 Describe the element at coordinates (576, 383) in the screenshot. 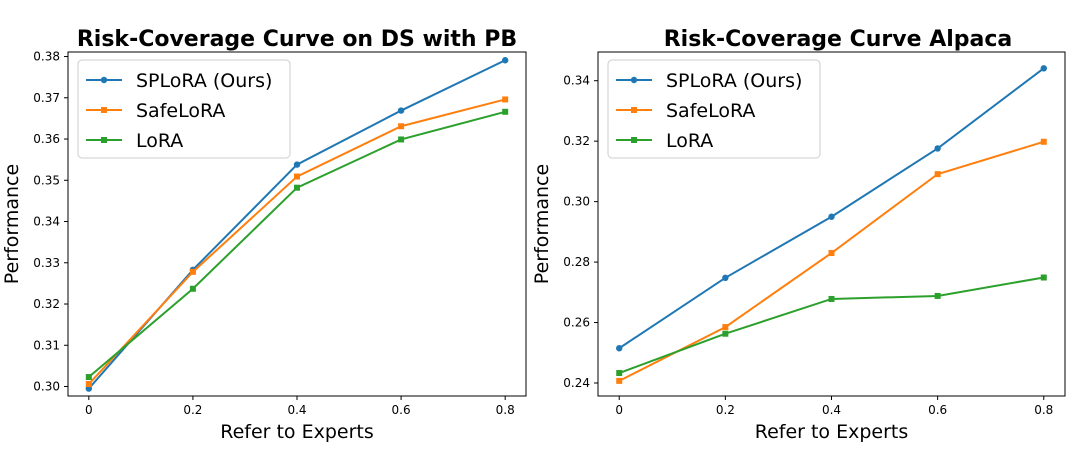

I see `y-tick-label: 0.24` at that location.